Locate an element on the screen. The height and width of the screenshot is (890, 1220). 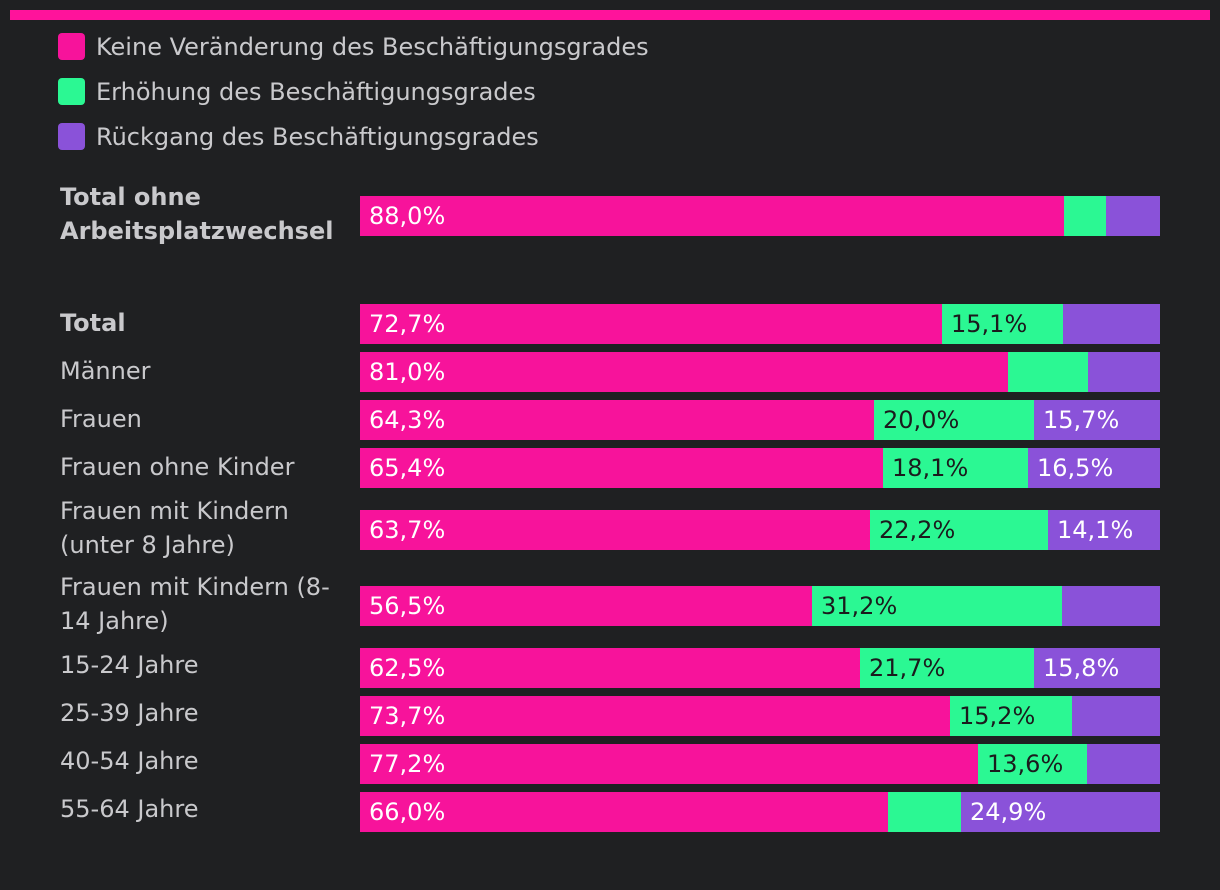
bar-segment-erhoehung: 20,0% is located at coordinates (954, 420).